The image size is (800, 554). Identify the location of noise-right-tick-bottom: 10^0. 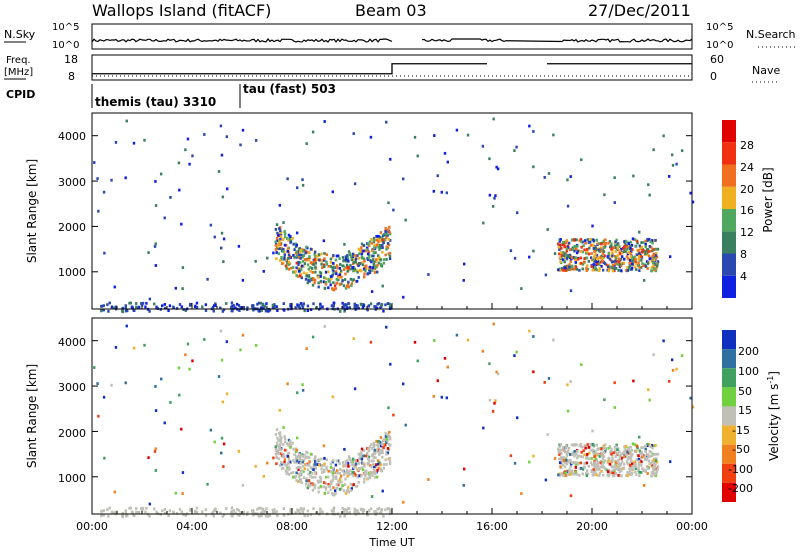
(719, 45).